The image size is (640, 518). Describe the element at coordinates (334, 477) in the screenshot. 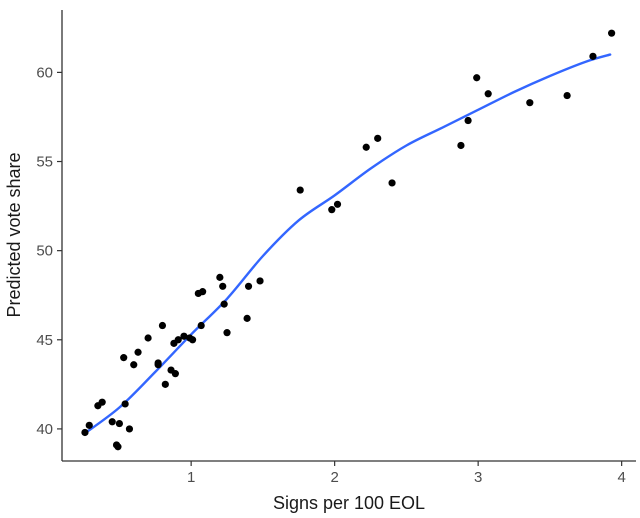

I see `x-tick-label: 2` at that location.